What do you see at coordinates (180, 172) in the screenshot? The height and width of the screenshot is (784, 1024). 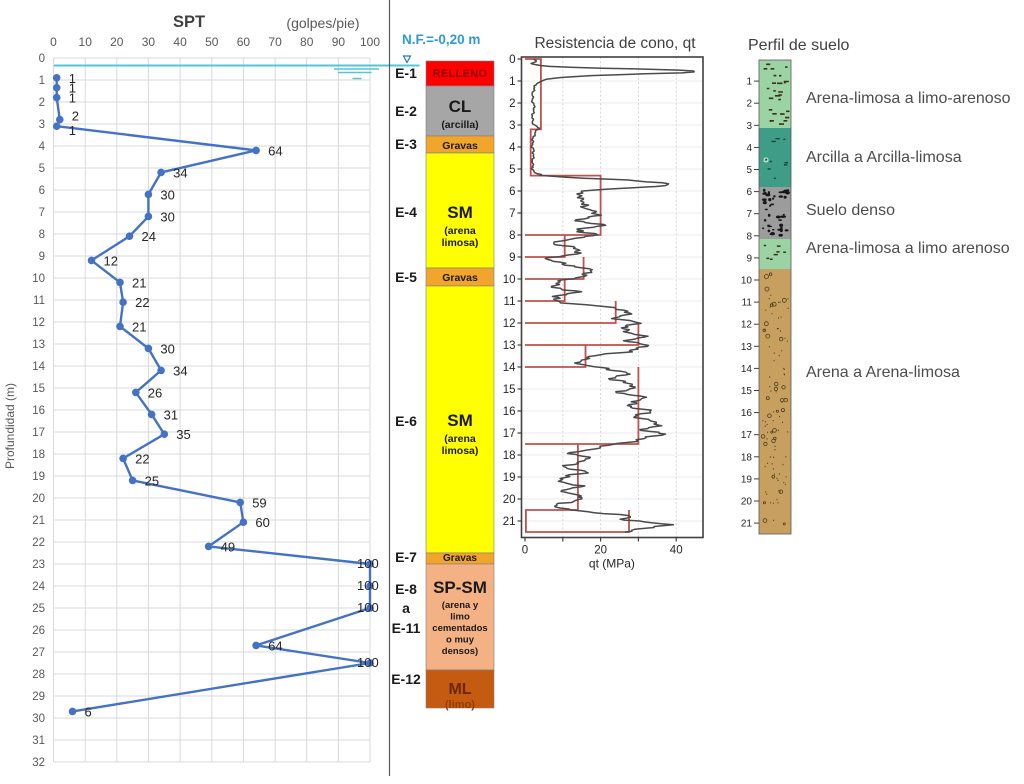 I see `svg-text: 34` at bounding box center [180, 172].